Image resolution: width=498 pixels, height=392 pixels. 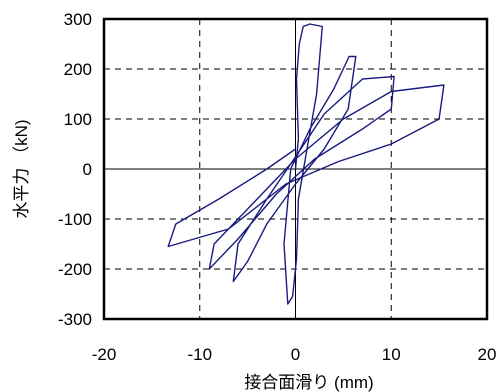 I want to click on x-axis-ticks: -20 -10 0 10 20, so click(x=294, y=354).